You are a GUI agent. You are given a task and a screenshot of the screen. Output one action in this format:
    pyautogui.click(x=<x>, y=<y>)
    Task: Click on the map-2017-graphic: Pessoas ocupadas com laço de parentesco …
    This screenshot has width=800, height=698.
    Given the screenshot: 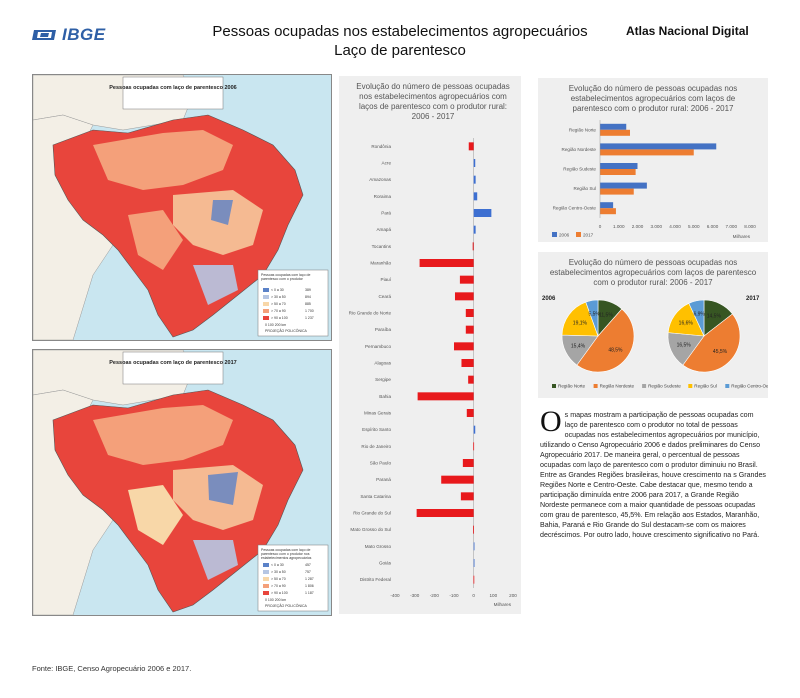 What is the action you would take?
    pyautogui.click(x=182, y=482)
    